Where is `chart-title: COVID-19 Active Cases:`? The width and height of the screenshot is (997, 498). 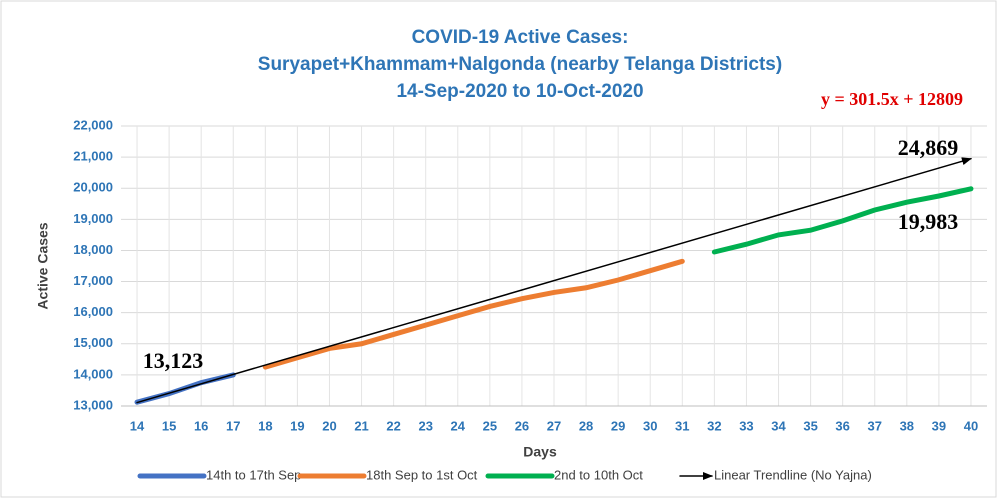 chart-title: COVID-19 Active Cases: is located at coordinates (520, 37).